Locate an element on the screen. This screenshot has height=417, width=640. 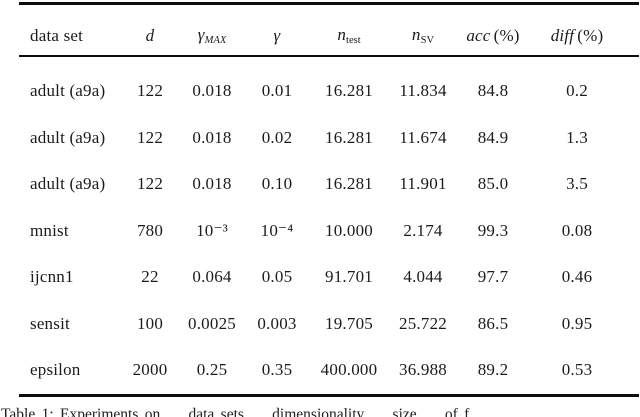
header-gamma: γ is located at coordinates (277, 36).